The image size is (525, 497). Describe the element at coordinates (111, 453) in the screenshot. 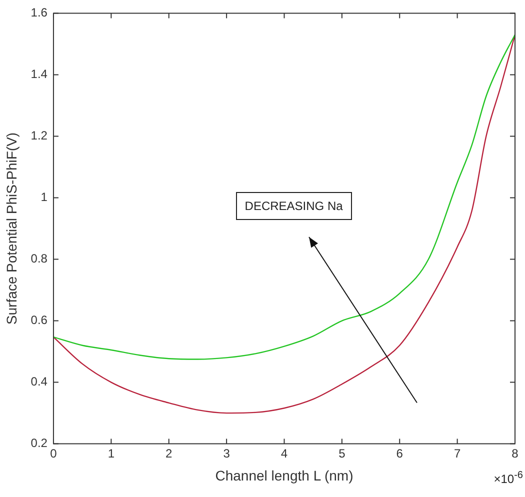

I see `x-tick-label: 1` at that location.